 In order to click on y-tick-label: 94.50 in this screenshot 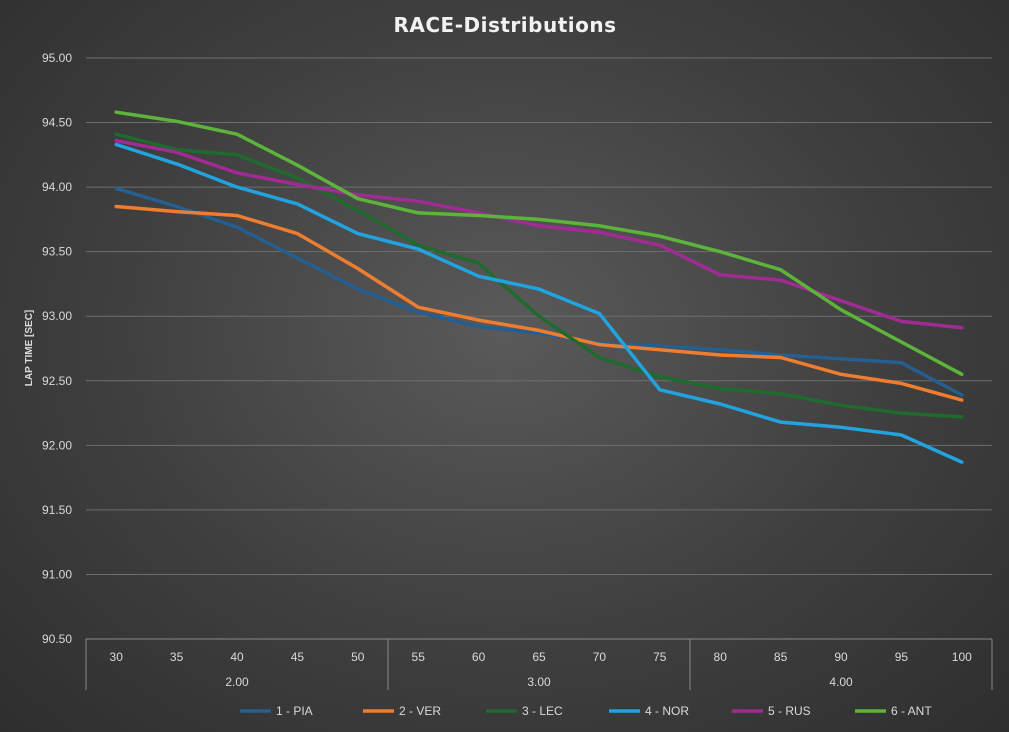, I will do `click(57, 123)`.